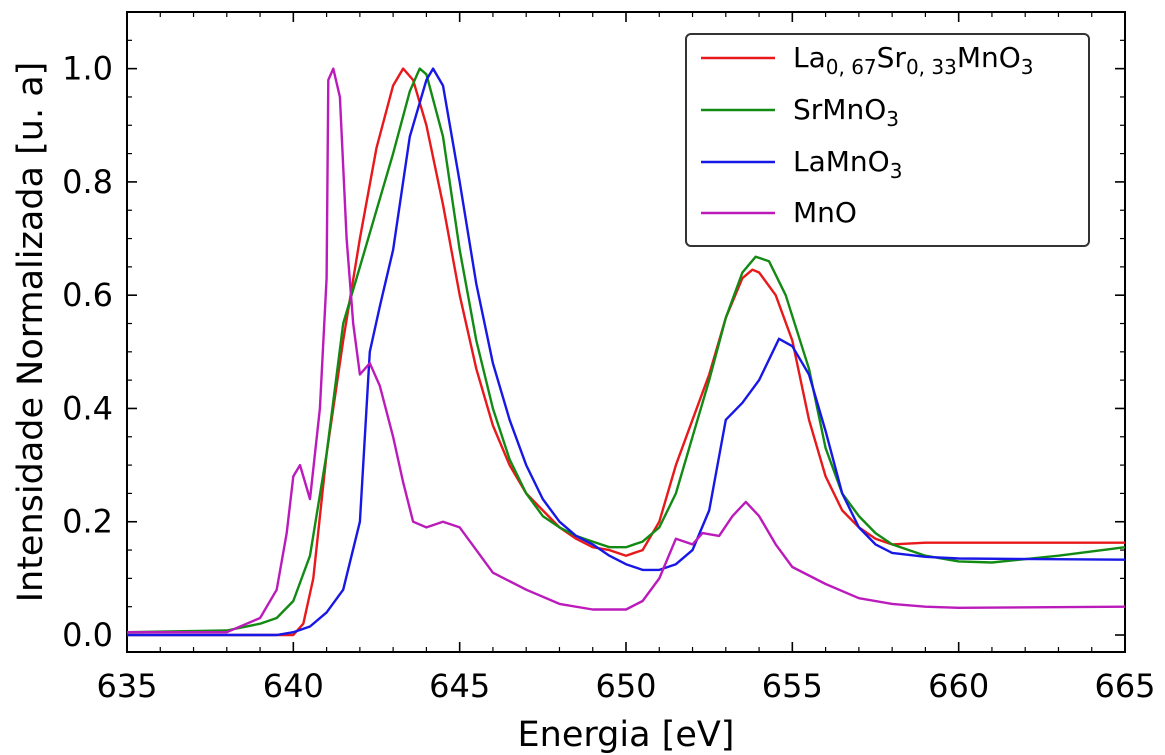 Image resolution: width=1165 pixels, height=755 pixels. What do you see at coordinates (887, 140) in the screenshot?
I see `legend-box` at bounding box center [887, 140].